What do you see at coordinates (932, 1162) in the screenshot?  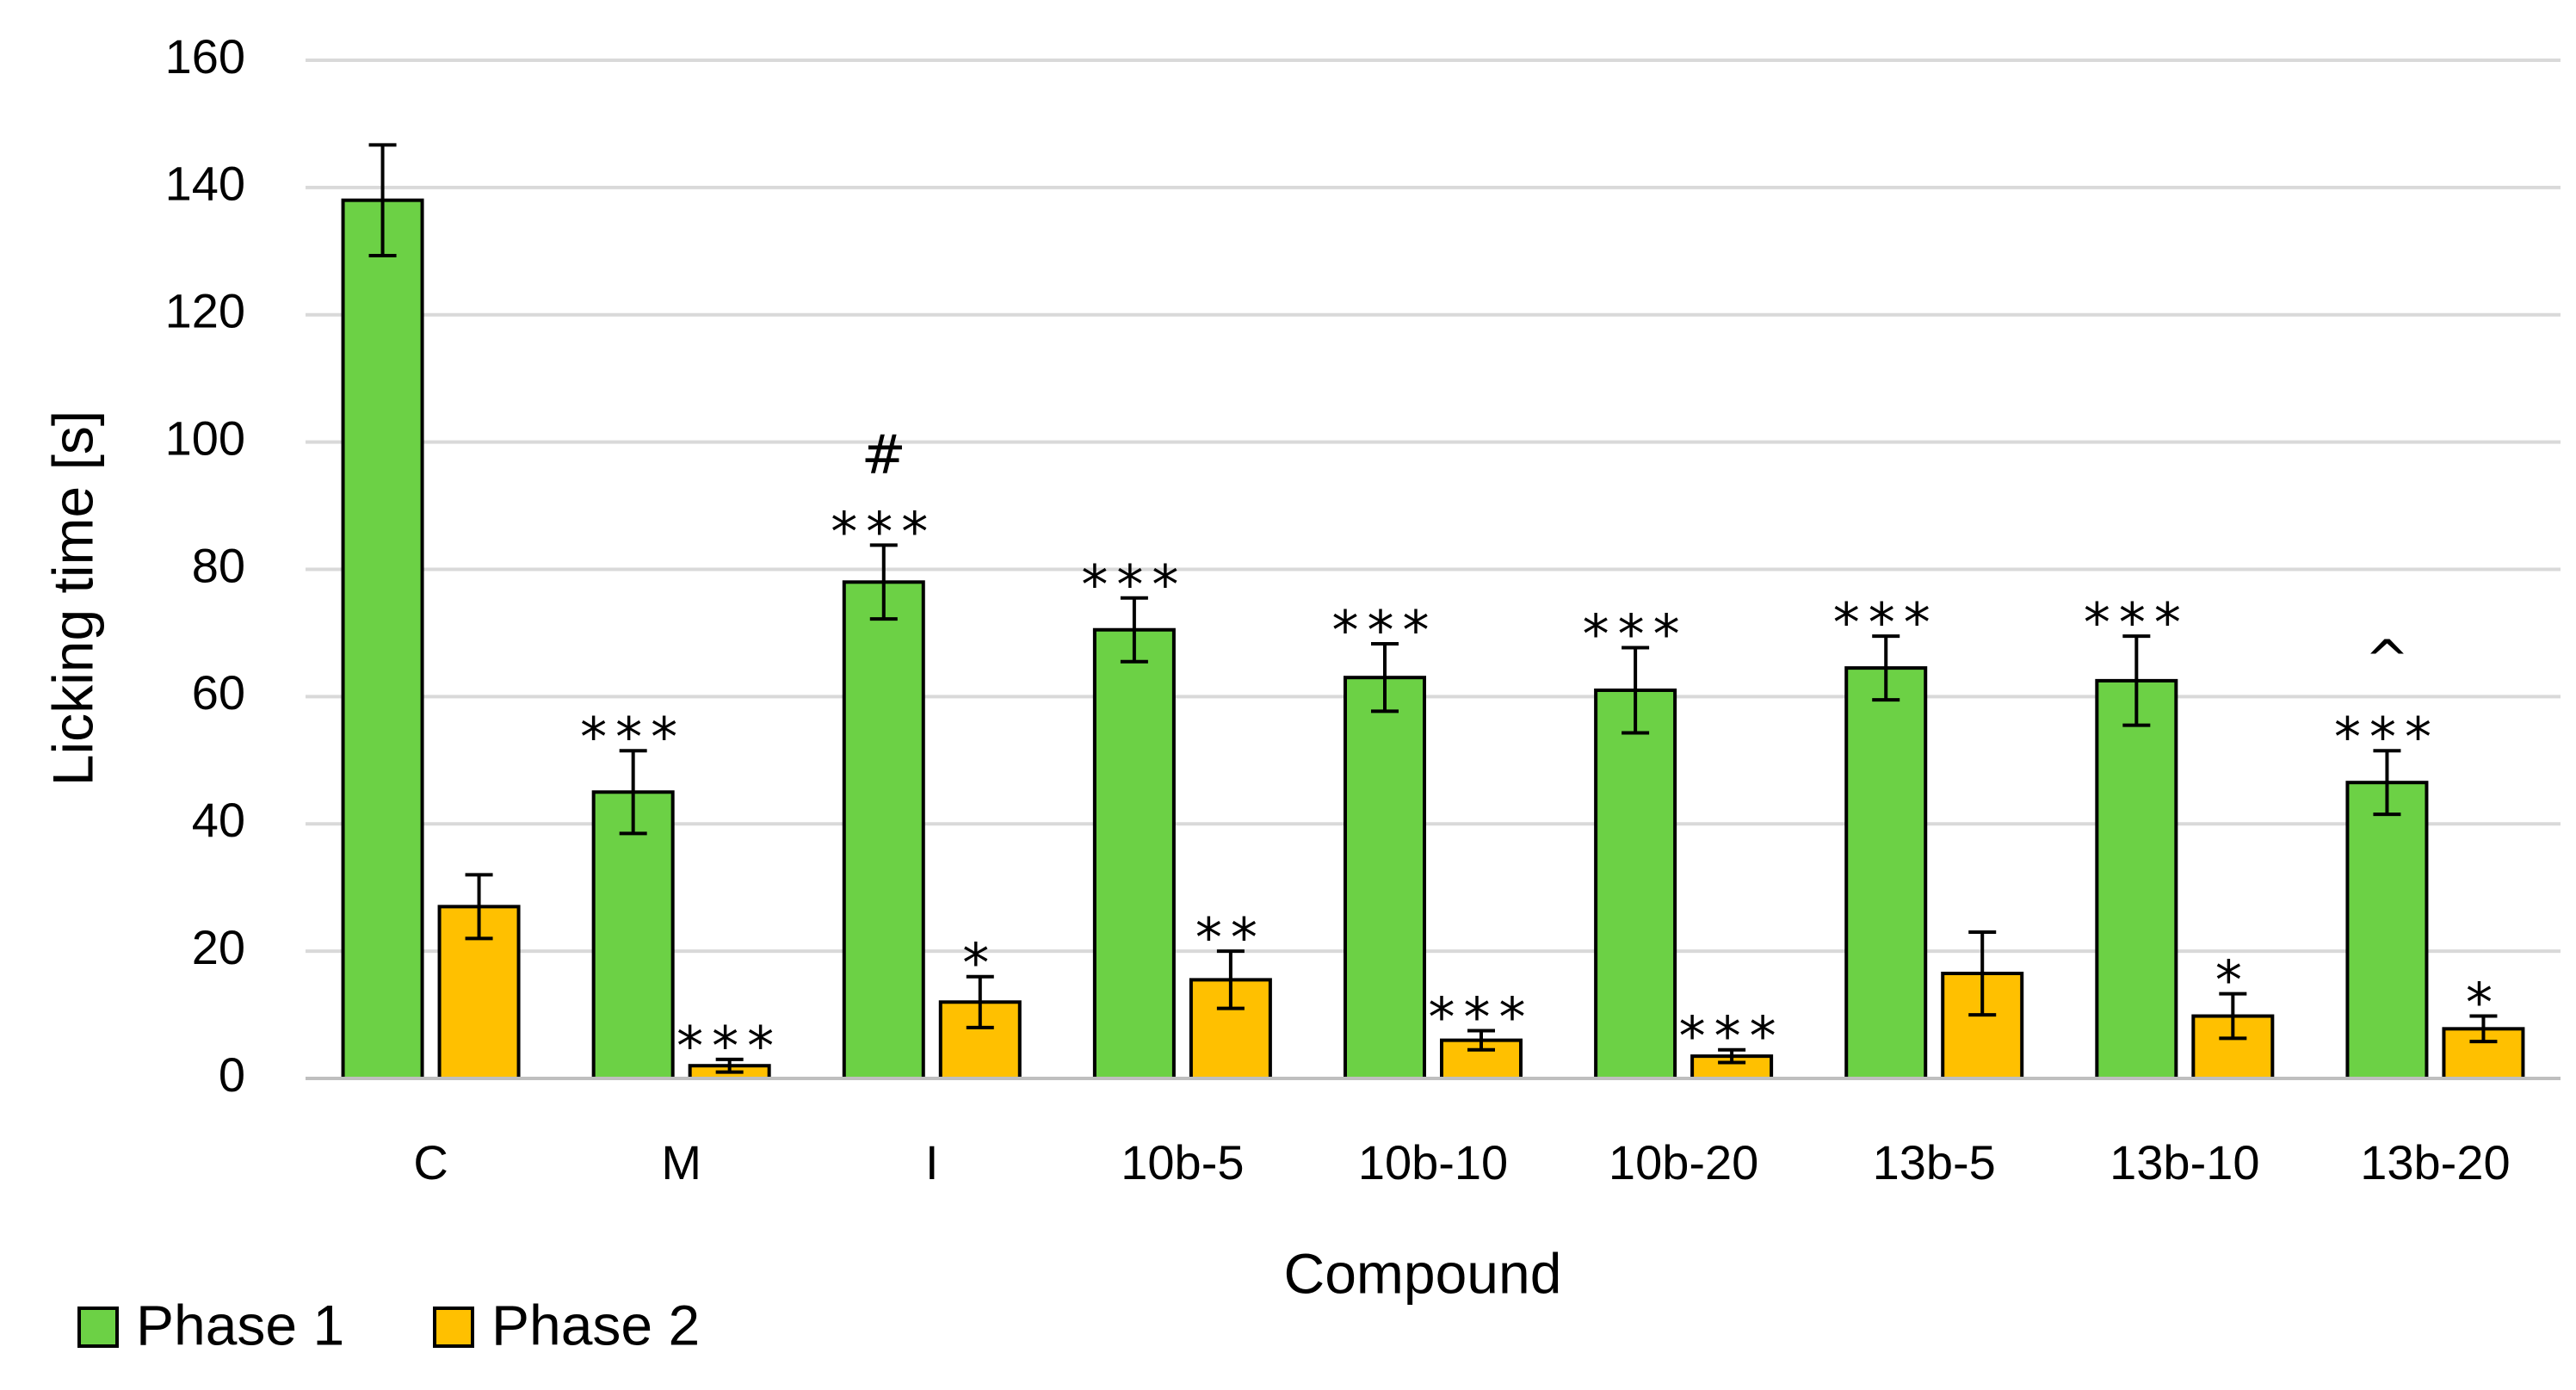 I see `x-tick-label-I: I` at bounding box center [932, 1162].